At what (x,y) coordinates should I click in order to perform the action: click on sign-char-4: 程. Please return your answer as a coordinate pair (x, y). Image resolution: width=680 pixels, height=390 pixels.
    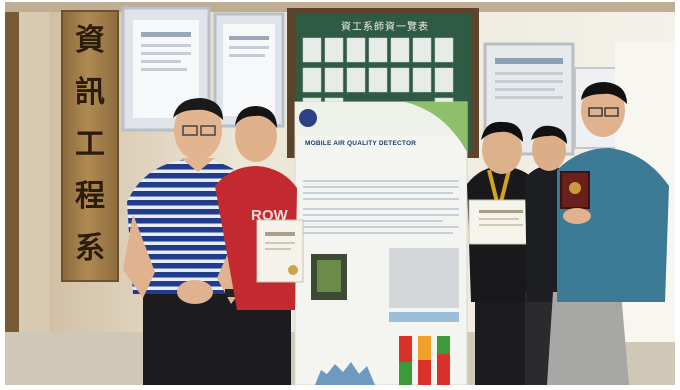
    Looking at the image, I should click on (90, 196).